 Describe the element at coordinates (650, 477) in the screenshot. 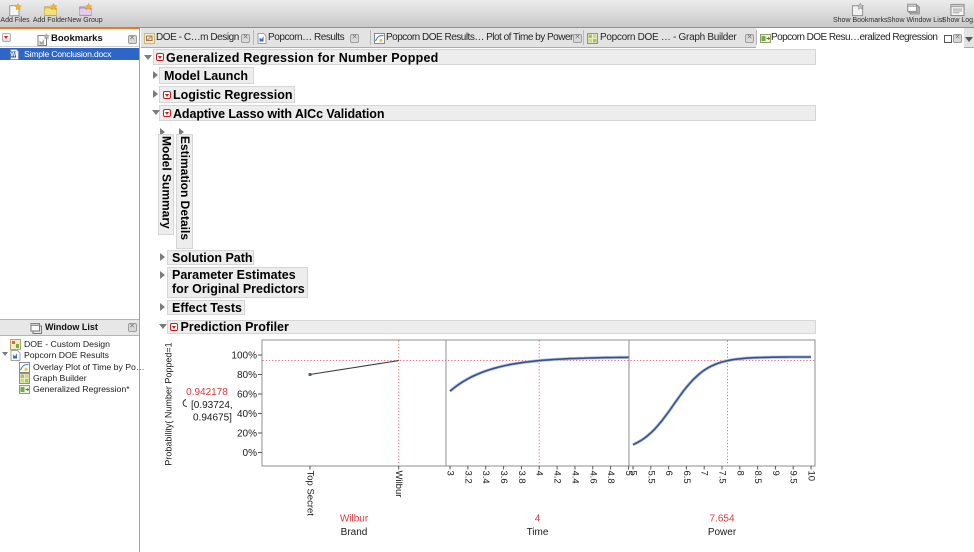

I see `svg-text: 5.5` at that location.